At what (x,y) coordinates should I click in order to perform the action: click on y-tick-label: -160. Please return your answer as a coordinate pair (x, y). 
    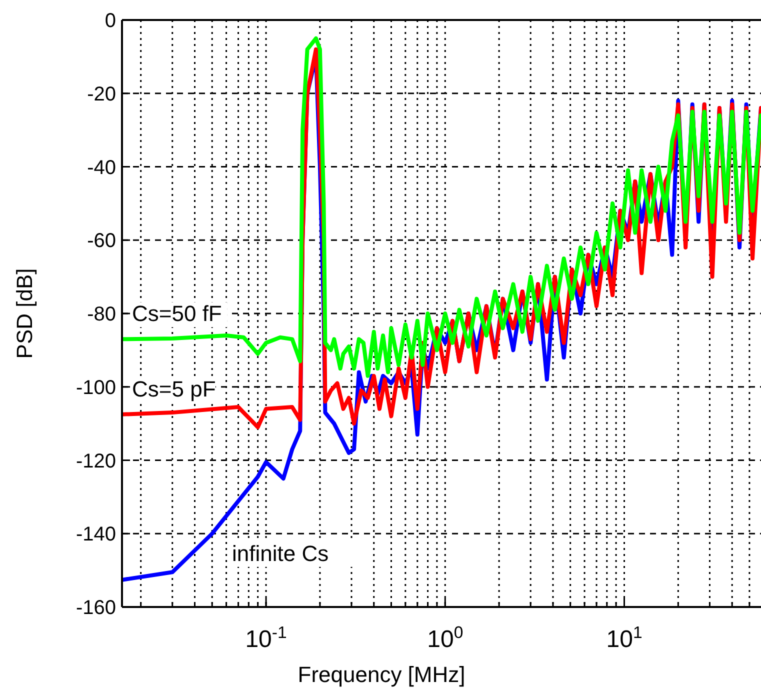
    Looking at the image, I should click on (96, 608).